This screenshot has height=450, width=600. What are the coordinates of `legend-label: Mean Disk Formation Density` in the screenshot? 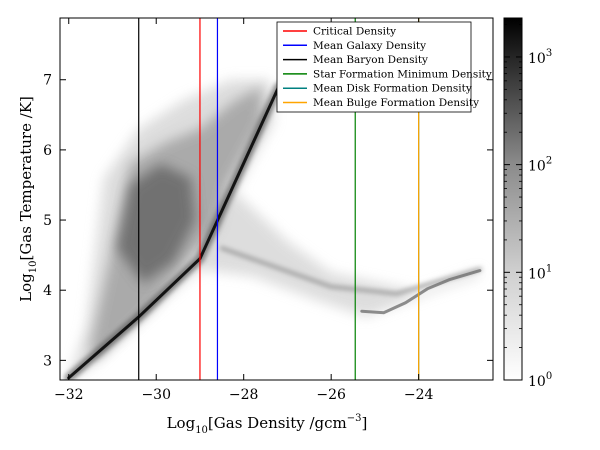 It's located at (392, 89).